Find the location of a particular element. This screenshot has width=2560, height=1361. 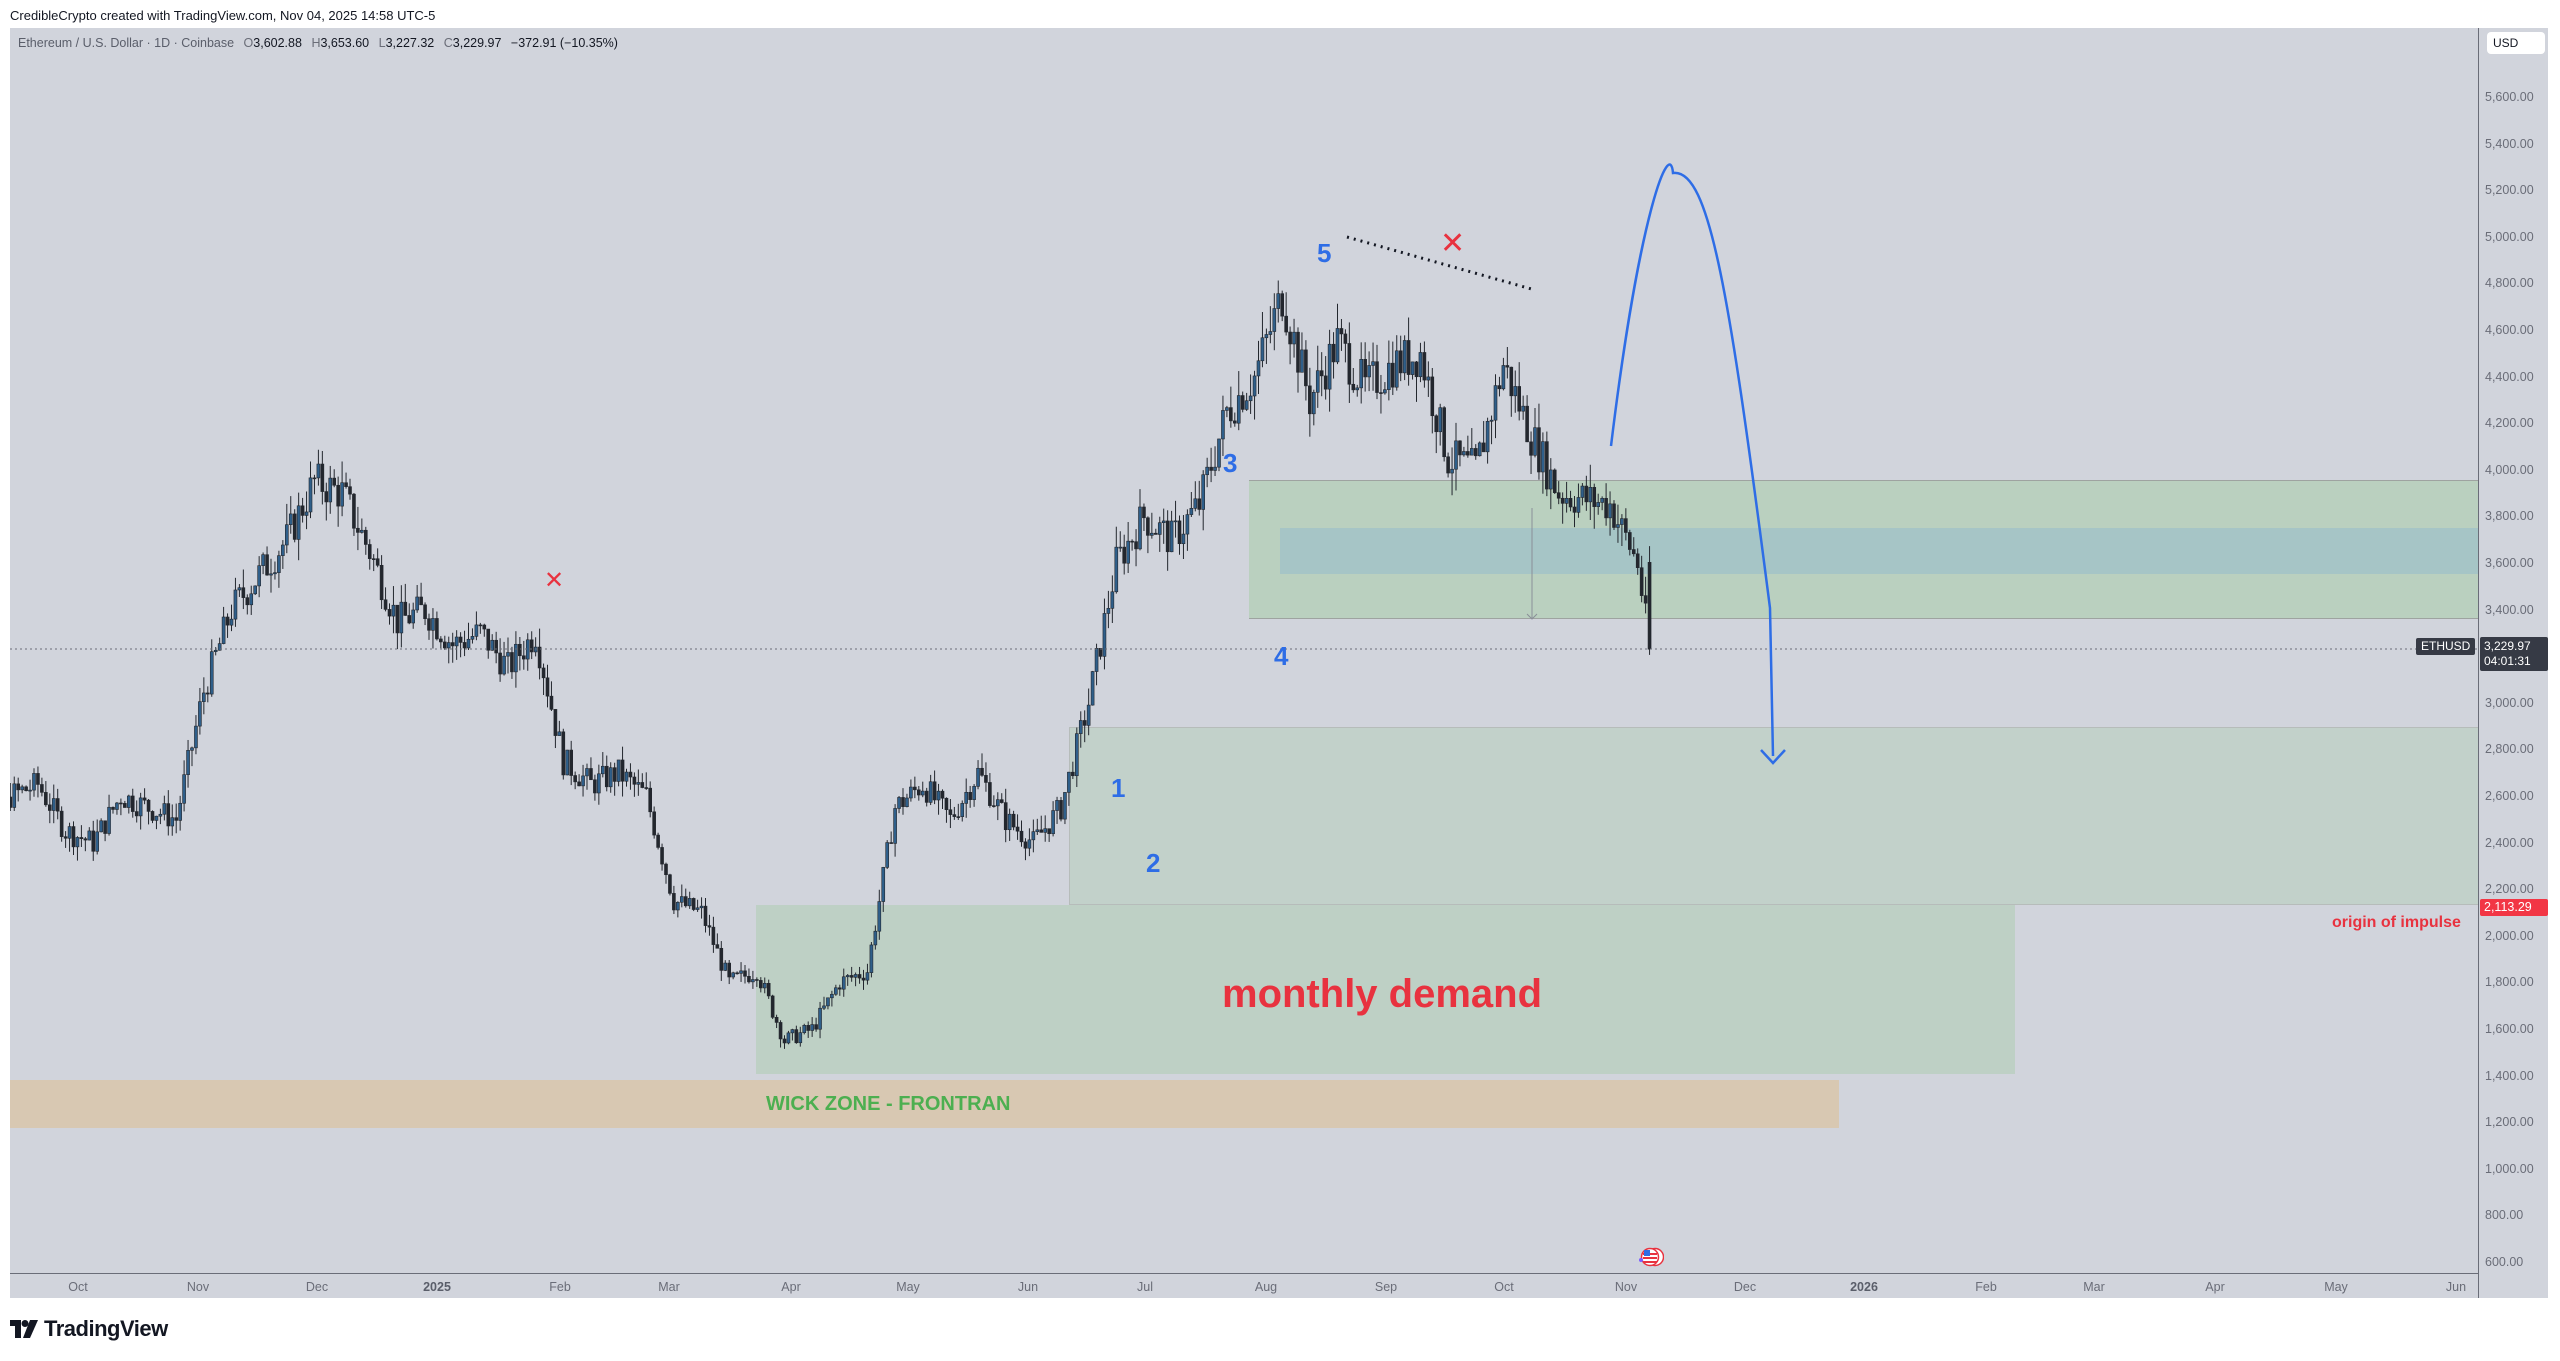

tradingview-logo-icon is located at coordinates (24, 1329).